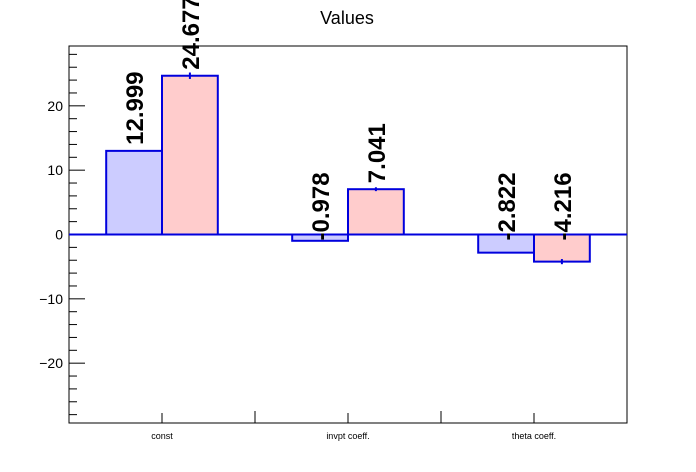  I want to click on y-tick-label: −10, so click(51, 299).